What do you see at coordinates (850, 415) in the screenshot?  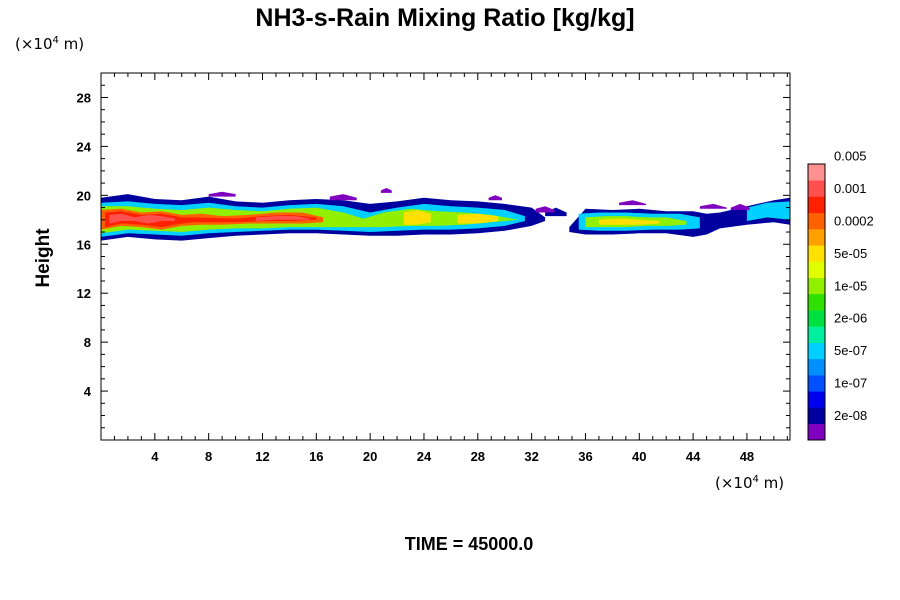 I see `colorbar-label: 2e-08` at bounding box center [850, 415].